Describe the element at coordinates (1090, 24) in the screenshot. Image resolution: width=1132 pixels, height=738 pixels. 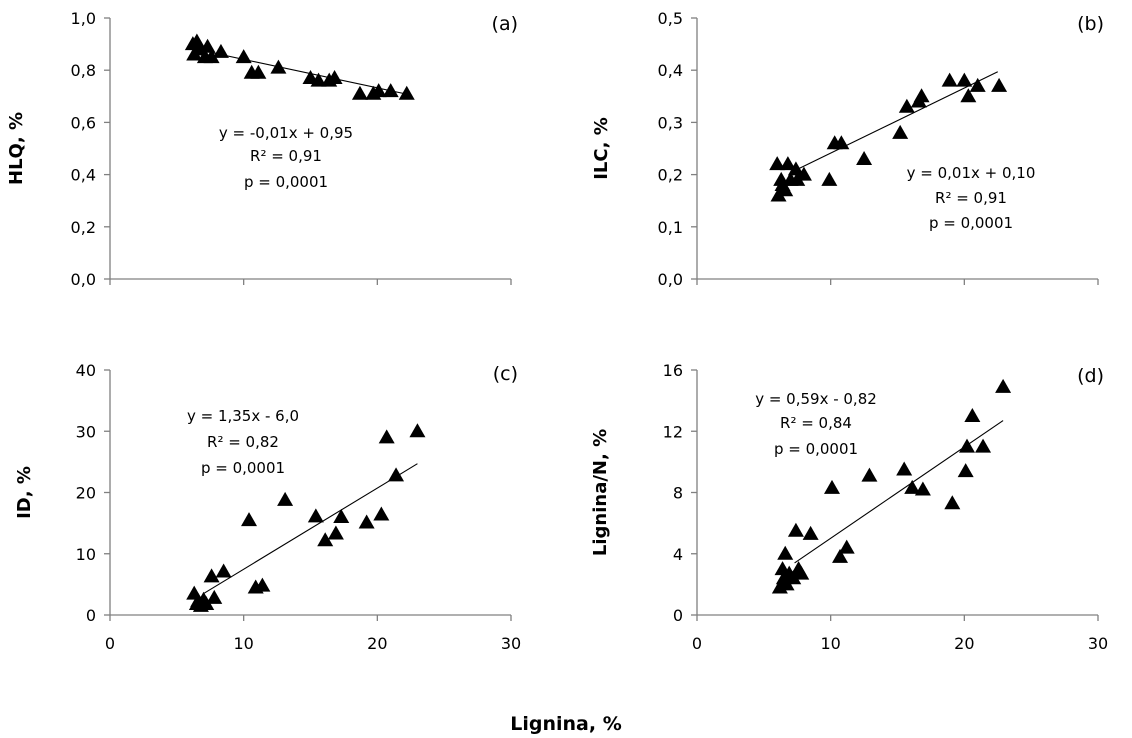
I see `panel-label: (b)` at that location.